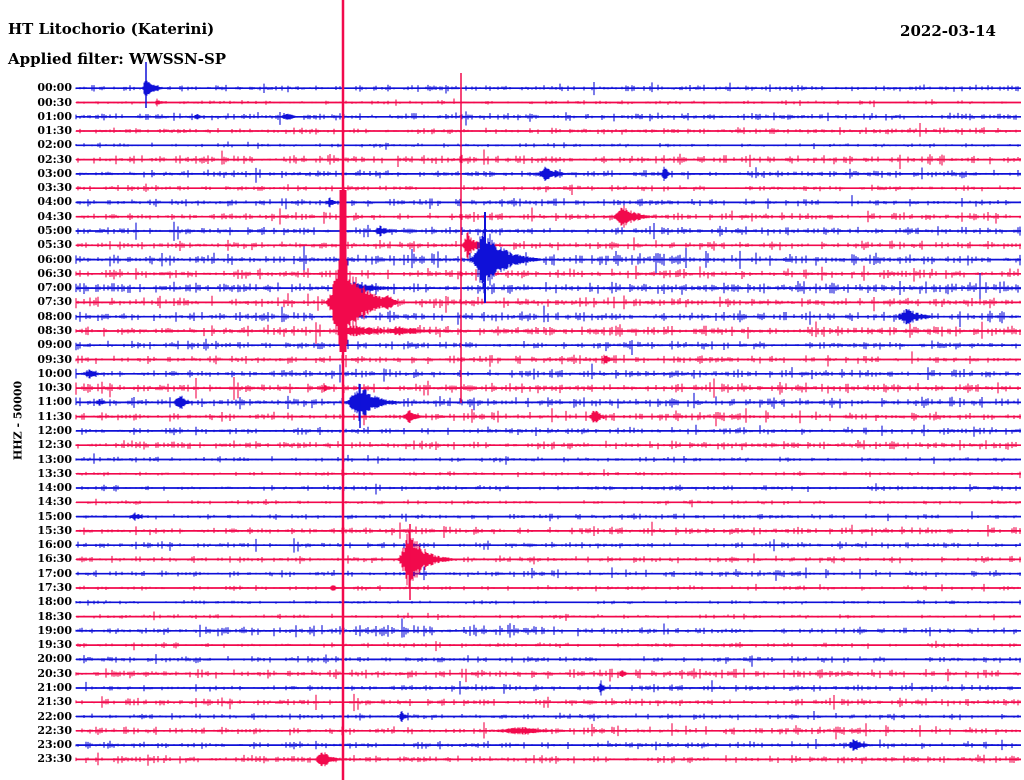 This screenshot has width=1024, height=780. What do you see at coordinates (54, 373) in the screenshot?
I see `time-label-10:00: 10:00` at bounding box center [54, 373].